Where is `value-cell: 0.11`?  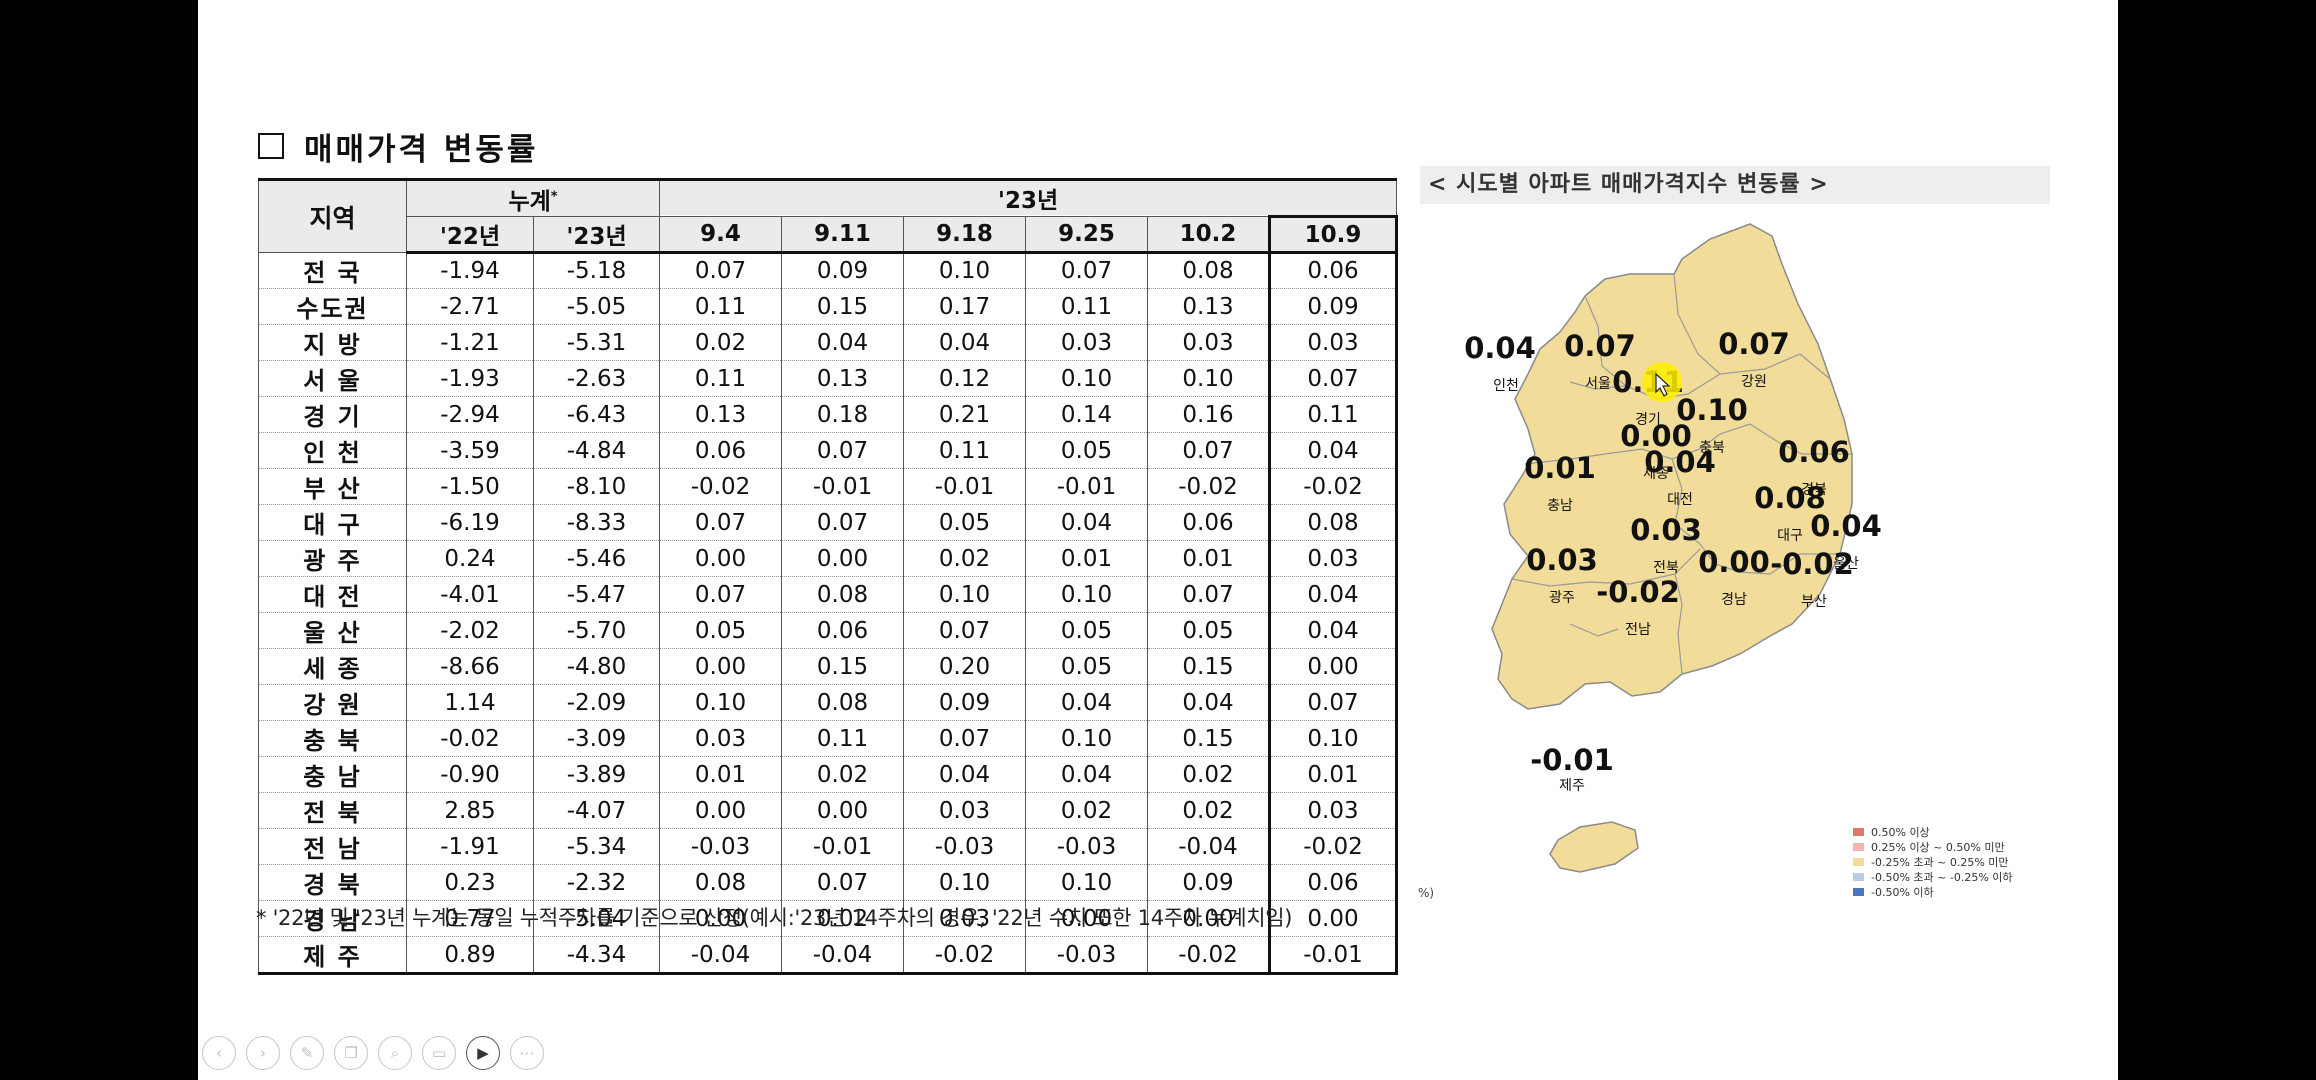 value-cell: 0.11 is located at coordinates (843, 738).